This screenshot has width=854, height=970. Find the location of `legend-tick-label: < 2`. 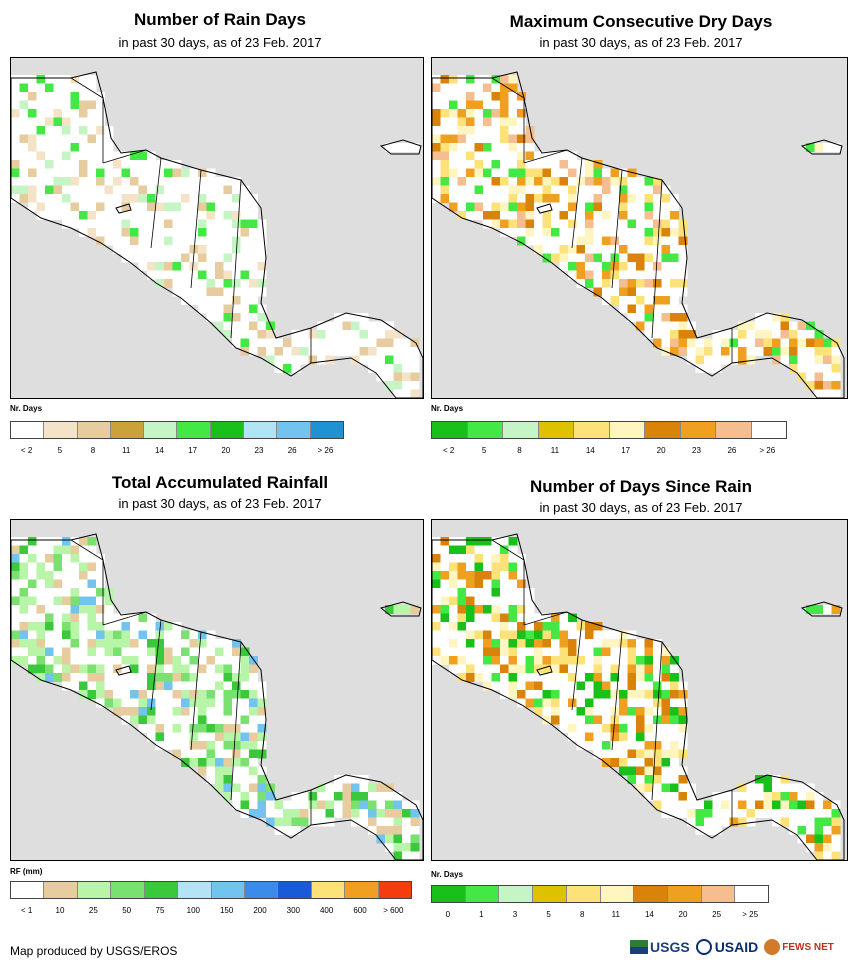

legend-tick-label: < 2 is located at coordinates (26, 450).